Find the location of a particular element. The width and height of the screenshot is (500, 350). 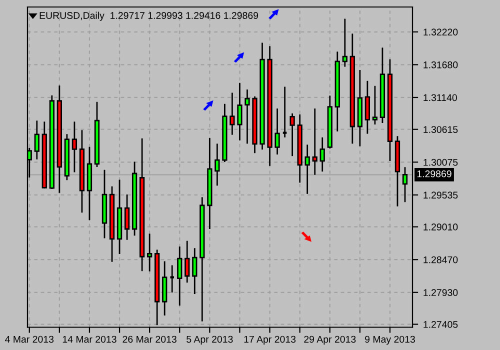

x-tick-label: 14 Mar 2013 is located at coordinates (89, 339).